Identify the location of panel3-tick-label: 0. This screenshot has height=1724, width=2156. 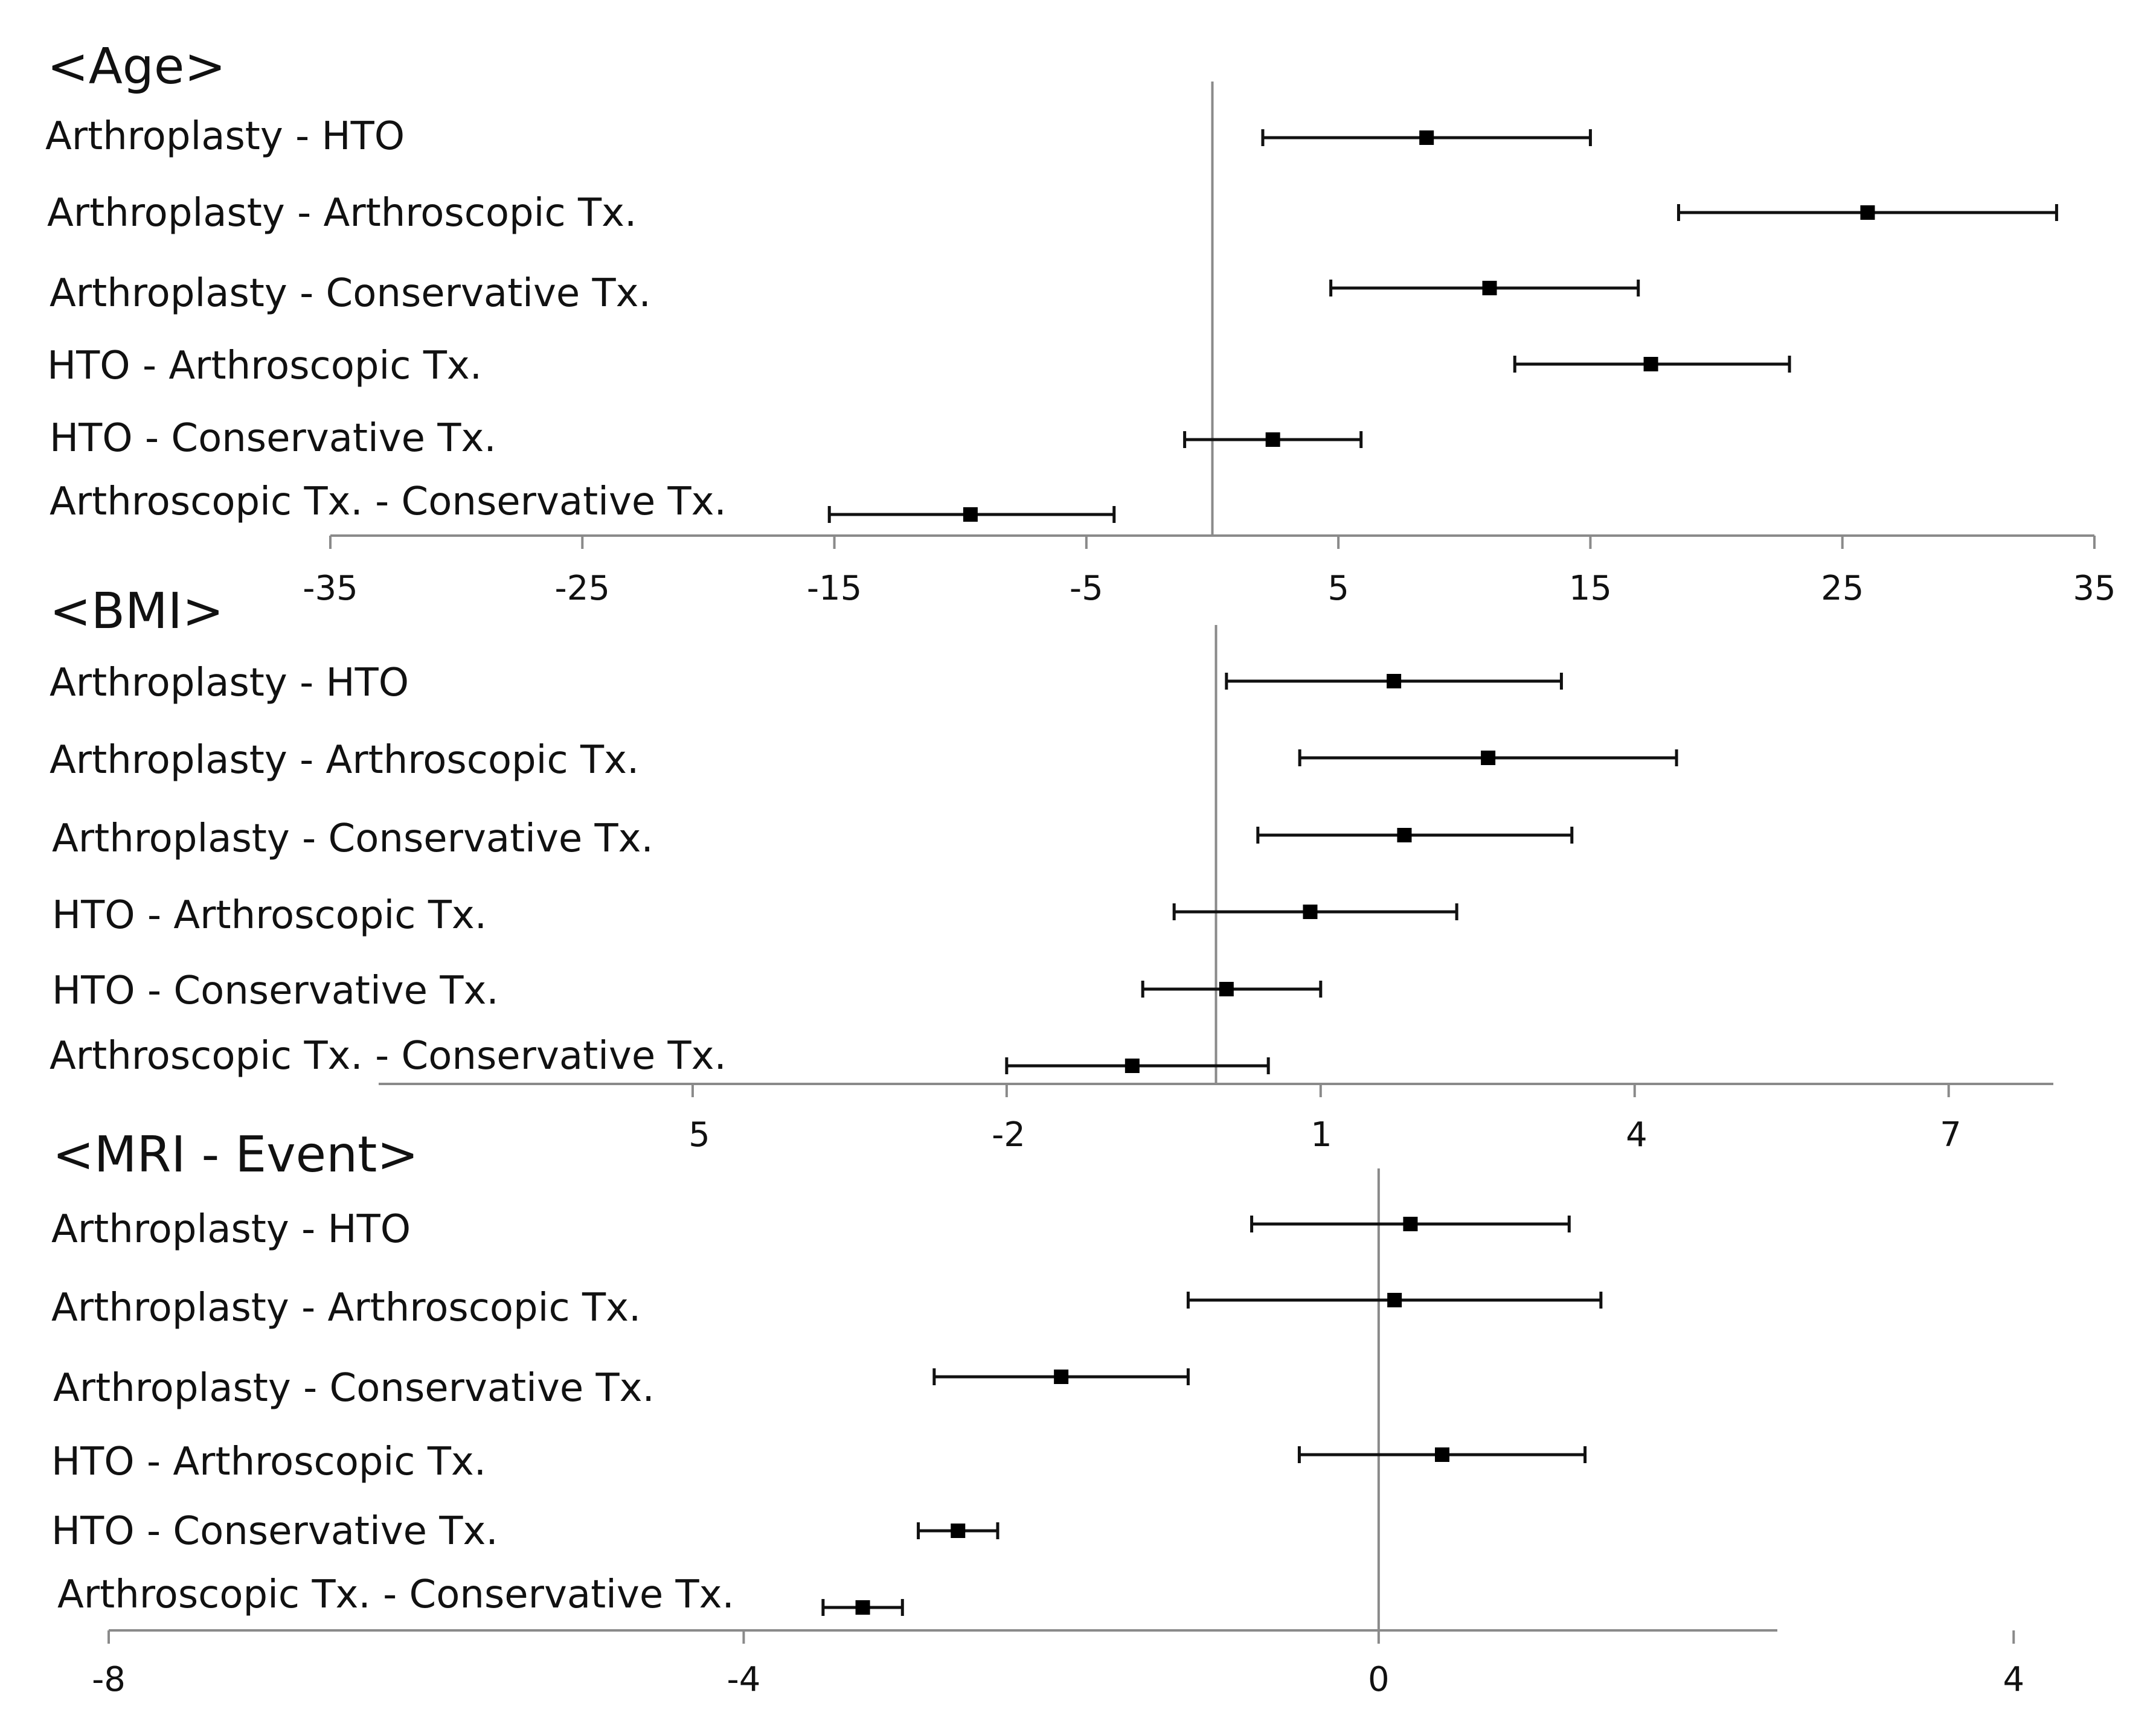
(1379, 1680).